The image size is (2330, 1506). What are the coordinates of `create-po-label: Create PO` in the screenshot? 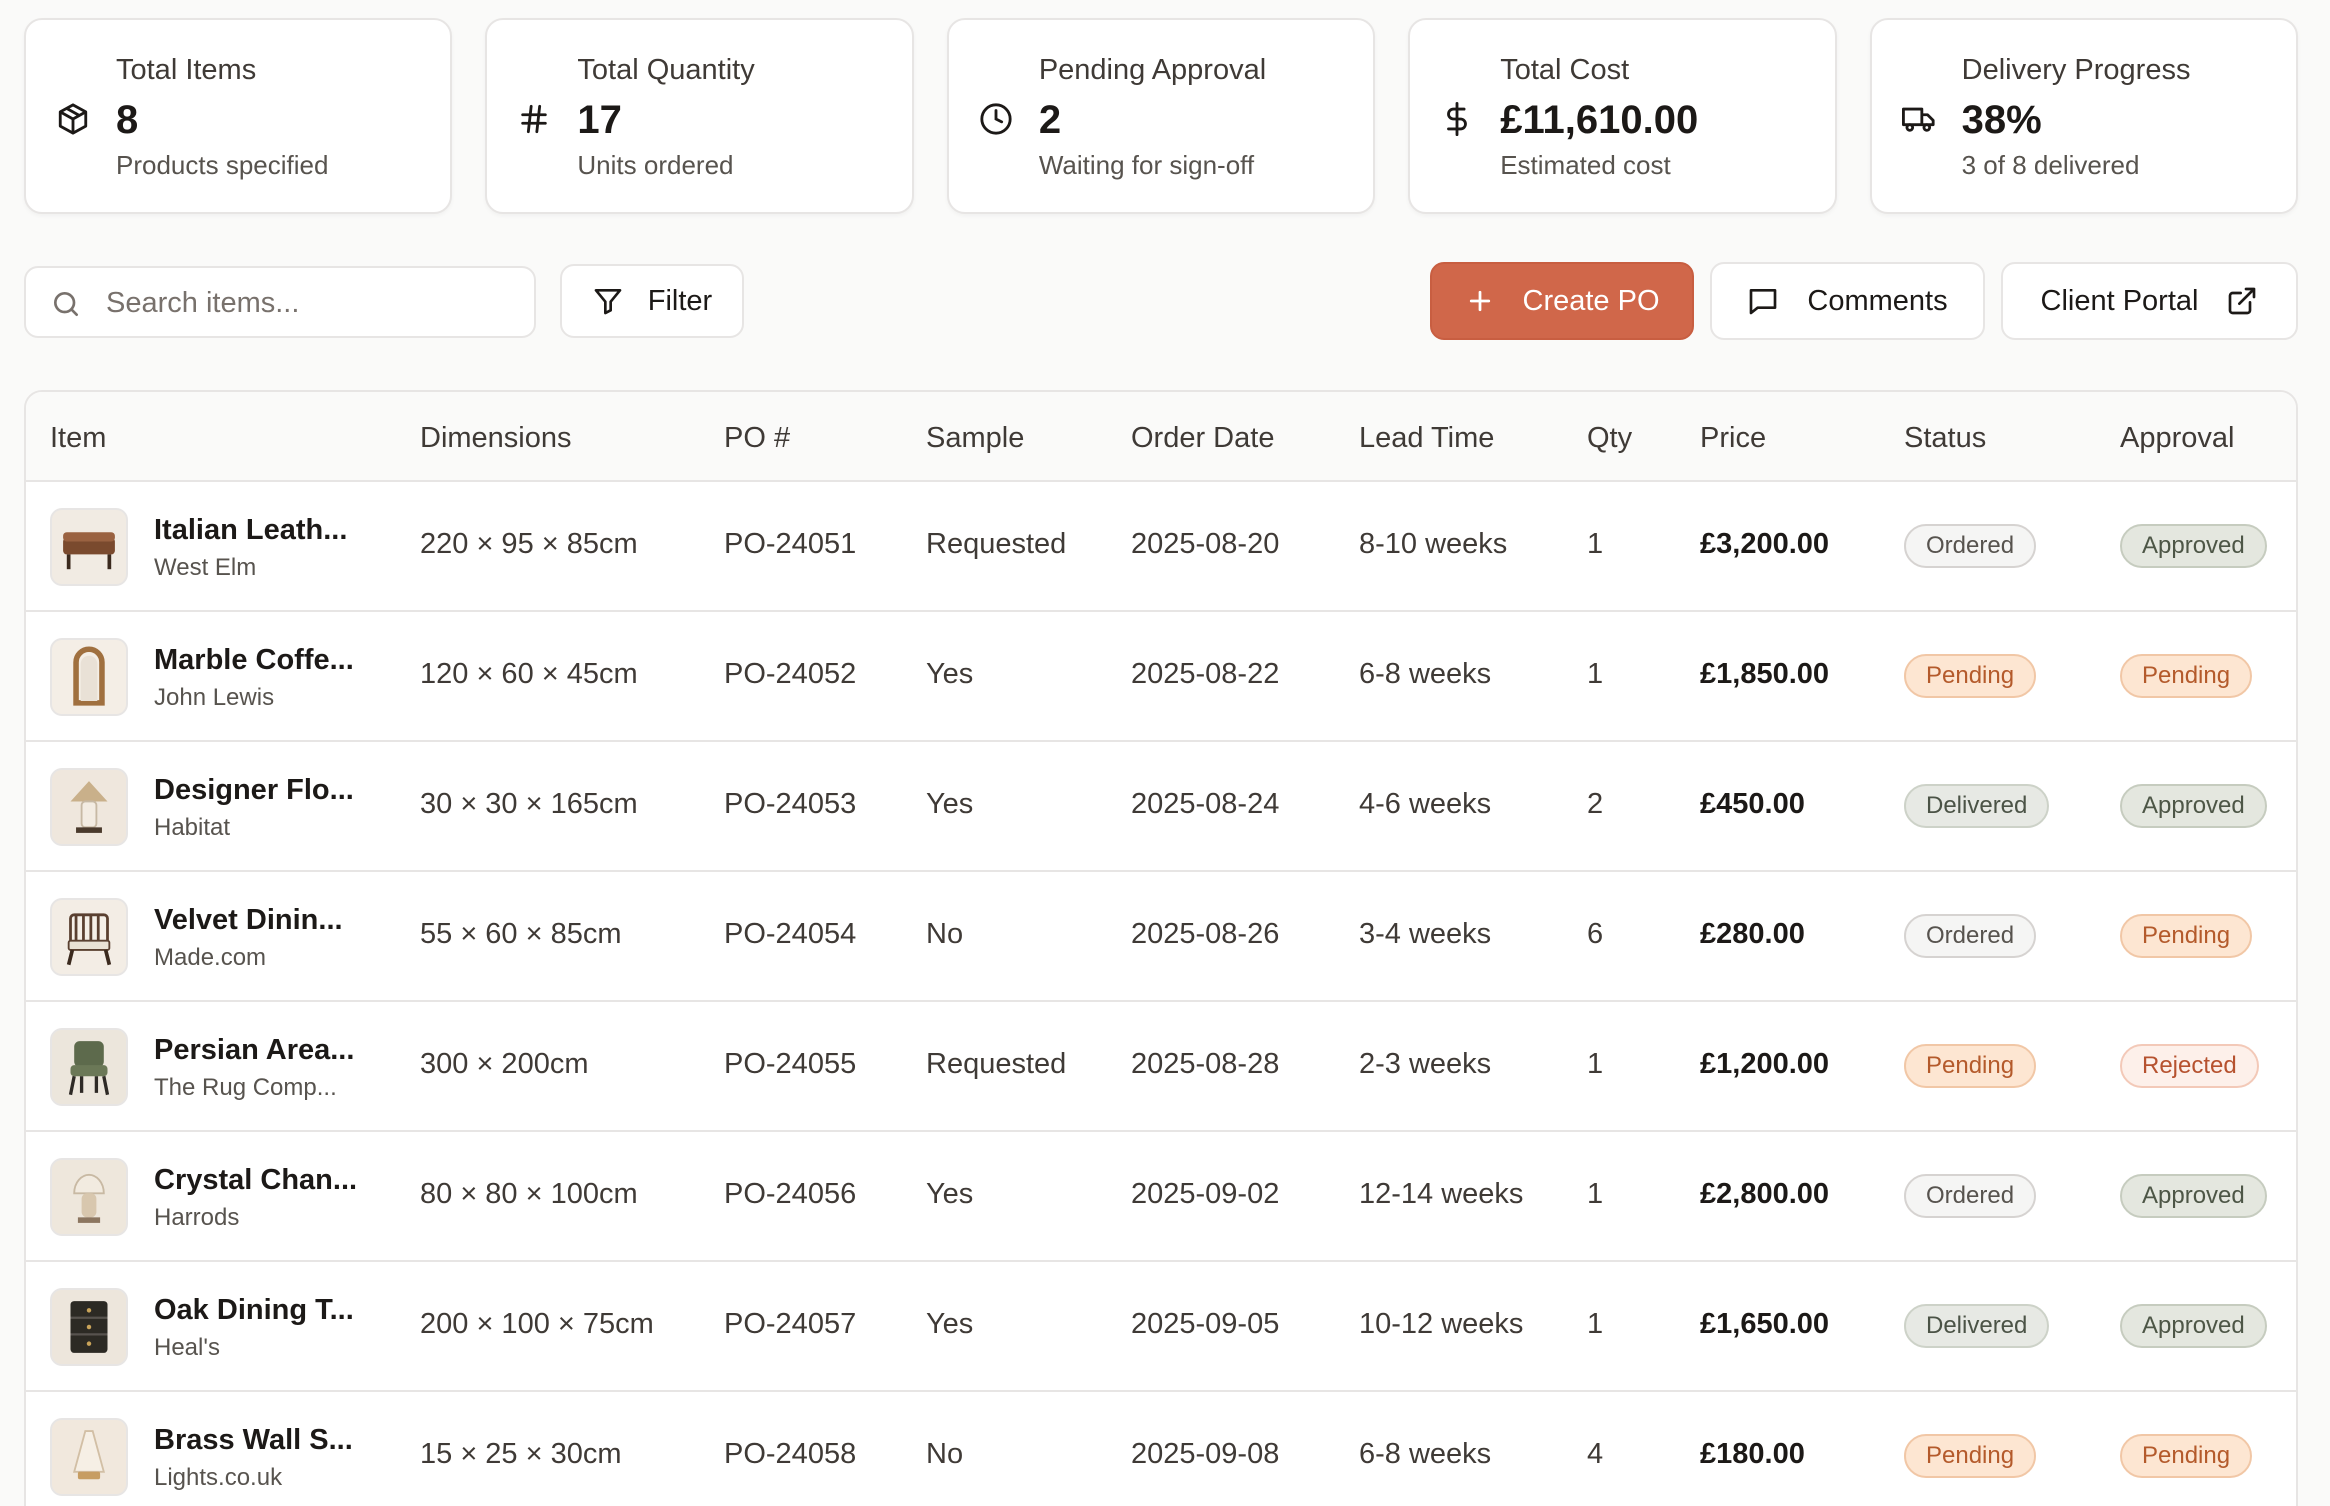 It's located at (1591, 300).